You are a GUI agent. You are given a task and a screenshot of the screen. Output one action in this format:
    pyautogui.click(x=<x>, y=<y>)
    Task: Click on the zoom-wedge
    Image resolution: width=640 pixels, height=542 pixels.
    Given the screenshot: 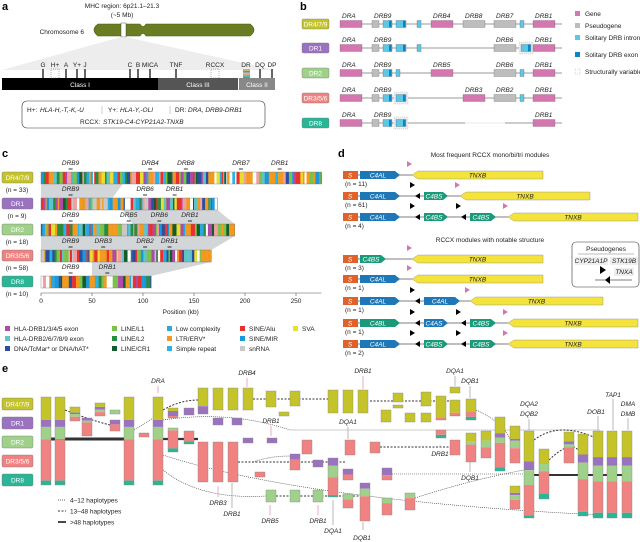 What is the action you would take?
    pyautogui.click(x=138, y=53)
    